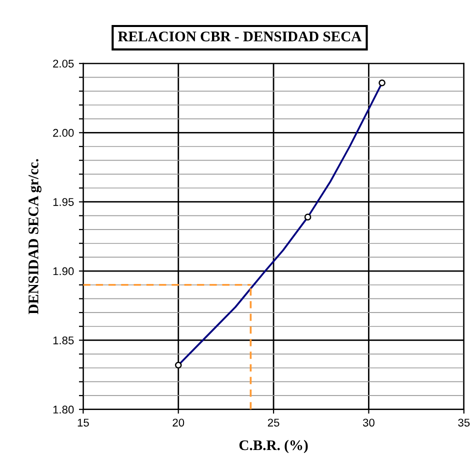  I want to click on x-tick-label: 20, so click(178, 422).